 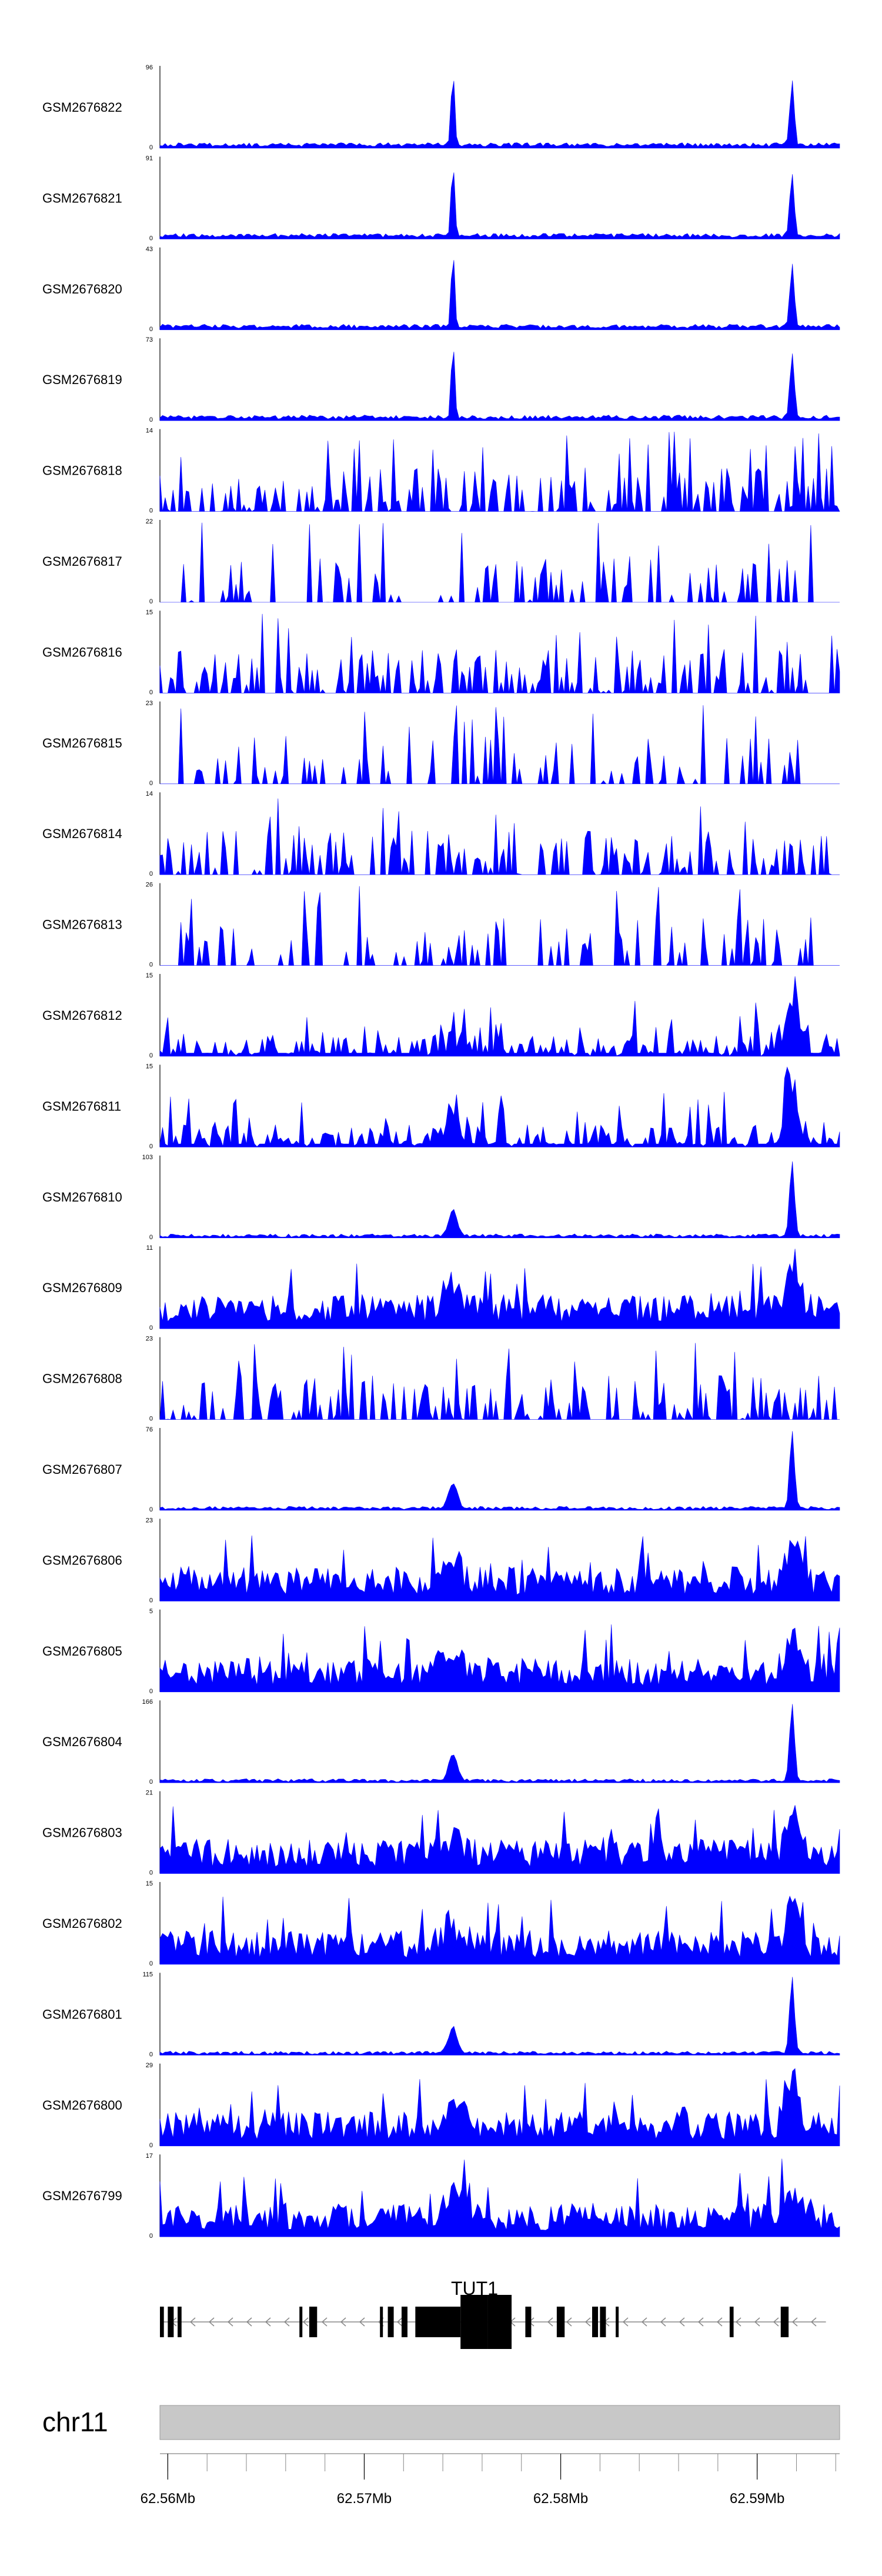 I want to click on track-GSM2676807: GSM2676807 76 0, so click(x=441, y=1469).